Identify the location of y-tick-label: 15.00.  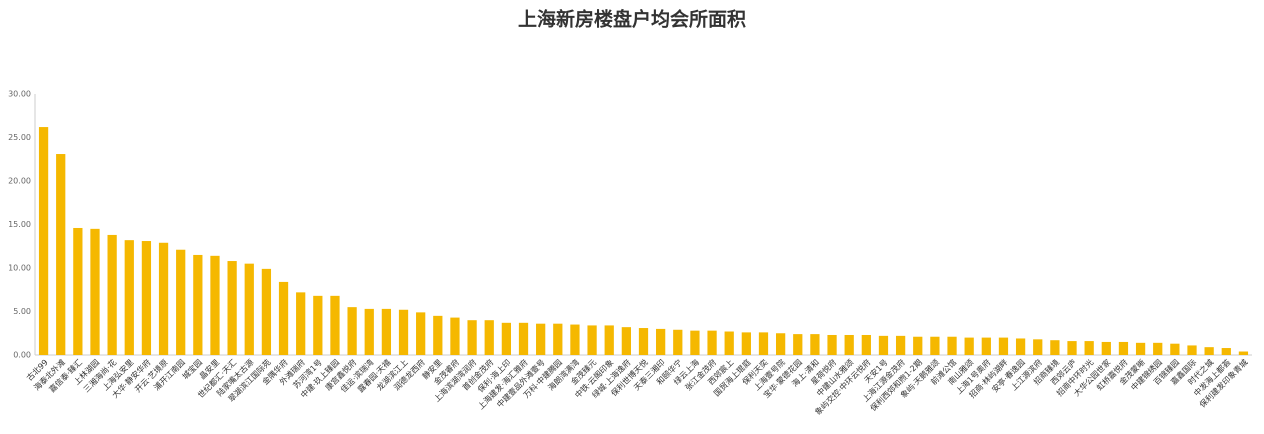
(19, 224).